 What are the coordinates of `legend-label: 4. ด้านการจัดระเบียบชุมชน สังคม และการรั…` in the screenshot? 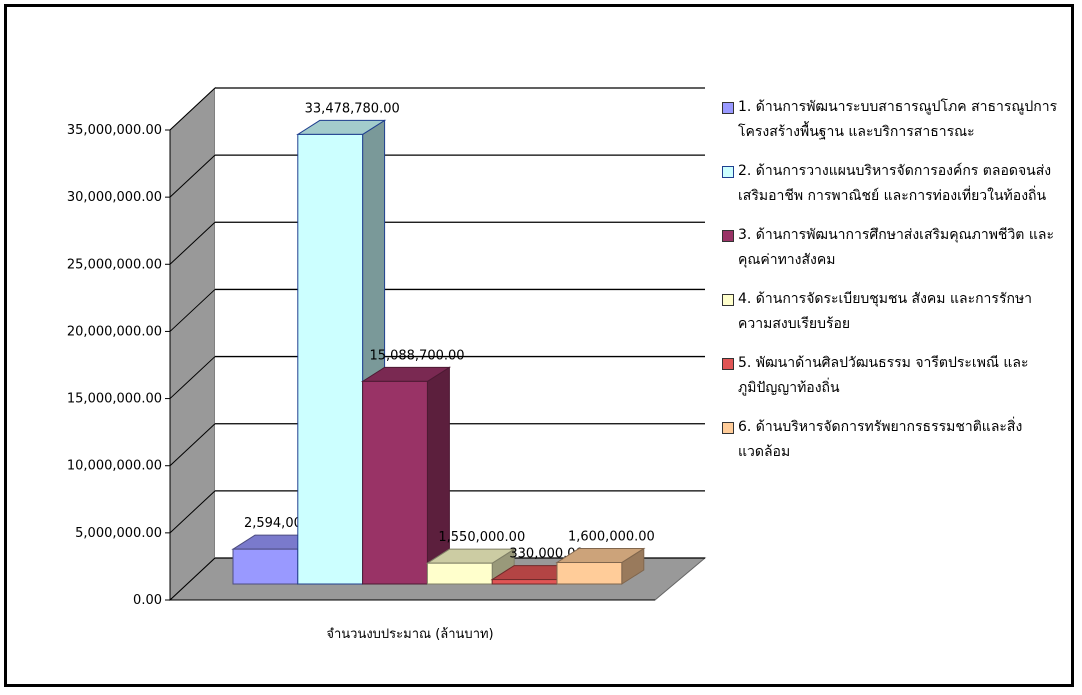 It's located at (885, 311).